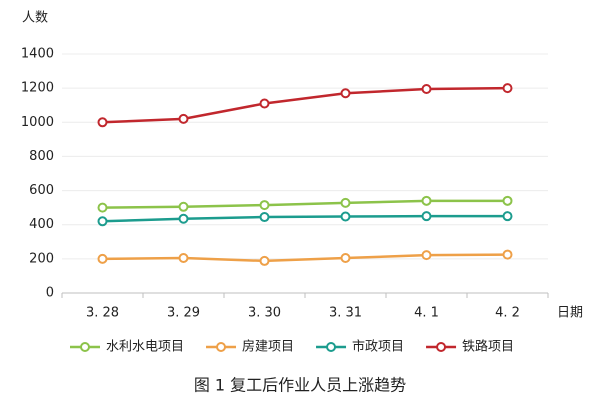  Describe the element at coordinates (507, 313) in the screenshot. I see `x-tick-label: 4. 2` at that location.